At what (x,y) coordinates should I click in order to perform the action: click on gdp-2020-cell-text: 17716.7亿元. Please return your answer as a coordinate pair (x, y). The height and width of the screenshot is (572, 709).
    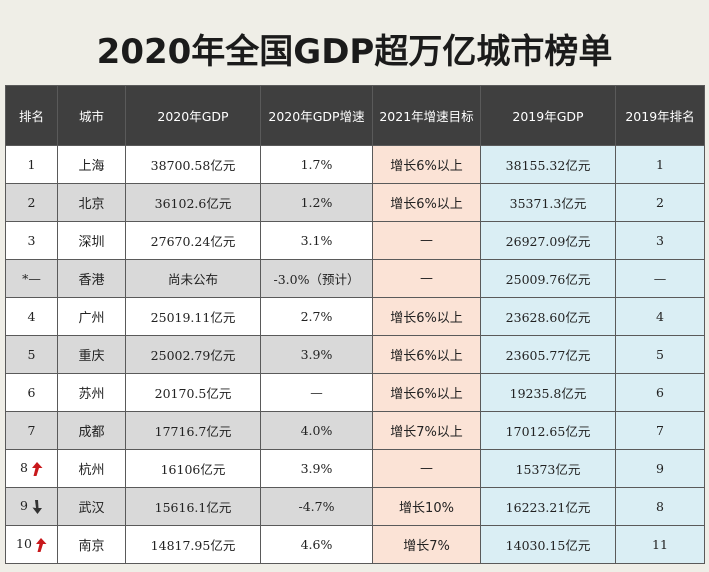
    Looking at the image, I should click on (193, 431).